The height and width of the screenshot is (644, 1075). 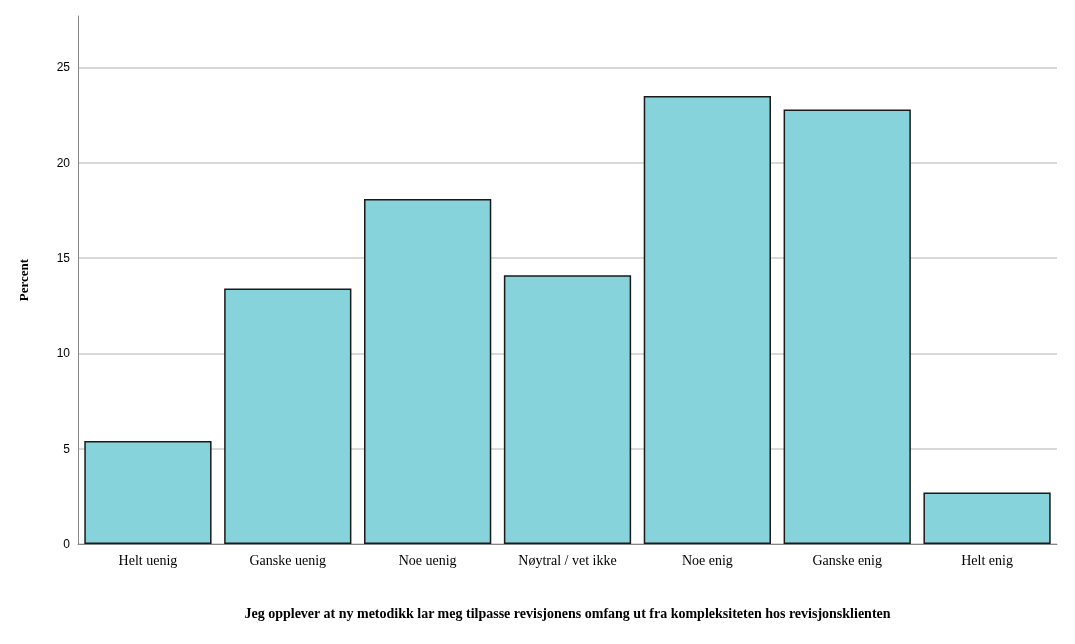 What do you see at coordinates (63, 258) in the screenshot?
I see `y-tick-label: 15` at bounding box center [63, 258].